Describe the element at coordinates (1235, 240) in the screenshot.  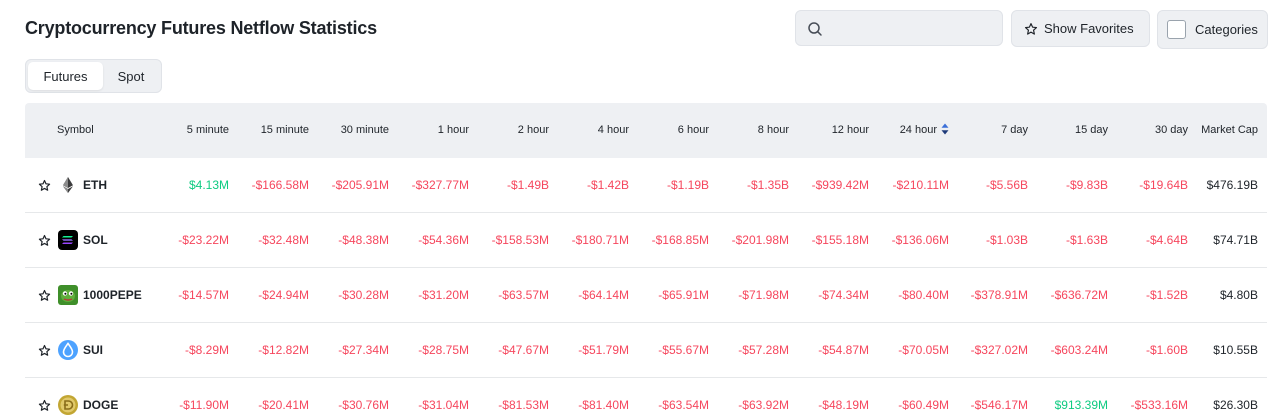
I see `market-cap-value: $74.71B` at that location.